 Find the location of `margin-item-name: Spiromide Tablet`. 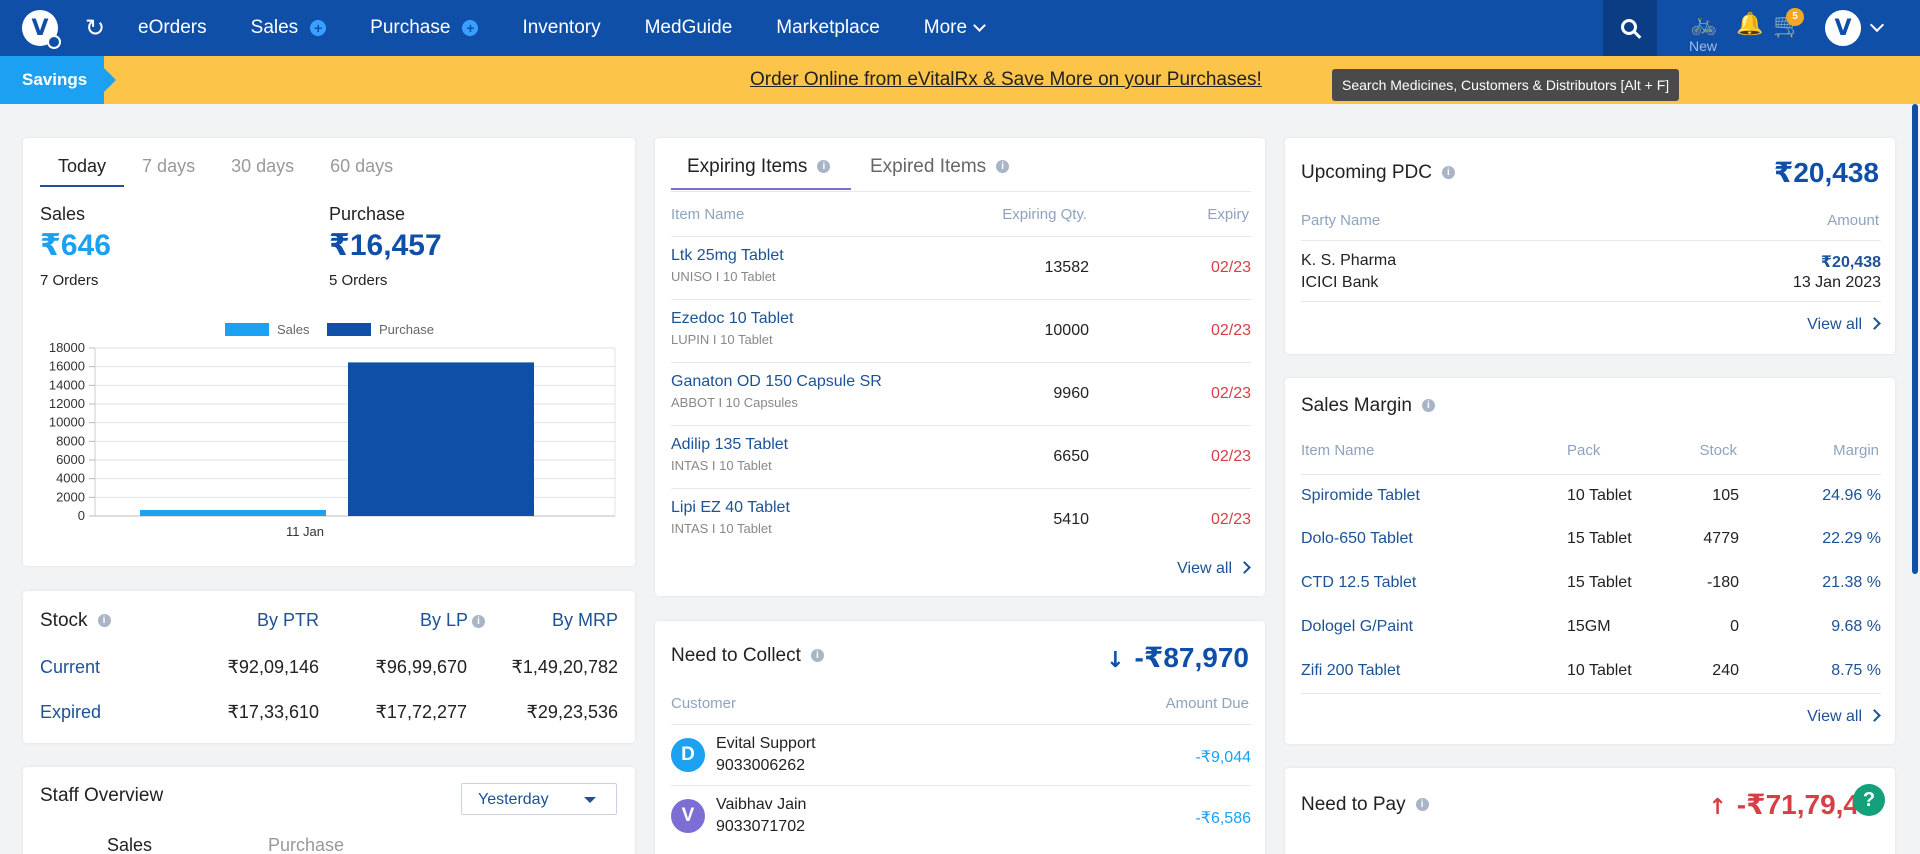

margin-item-name: Spiromide Tablet is located at coordinates (1360, 495).